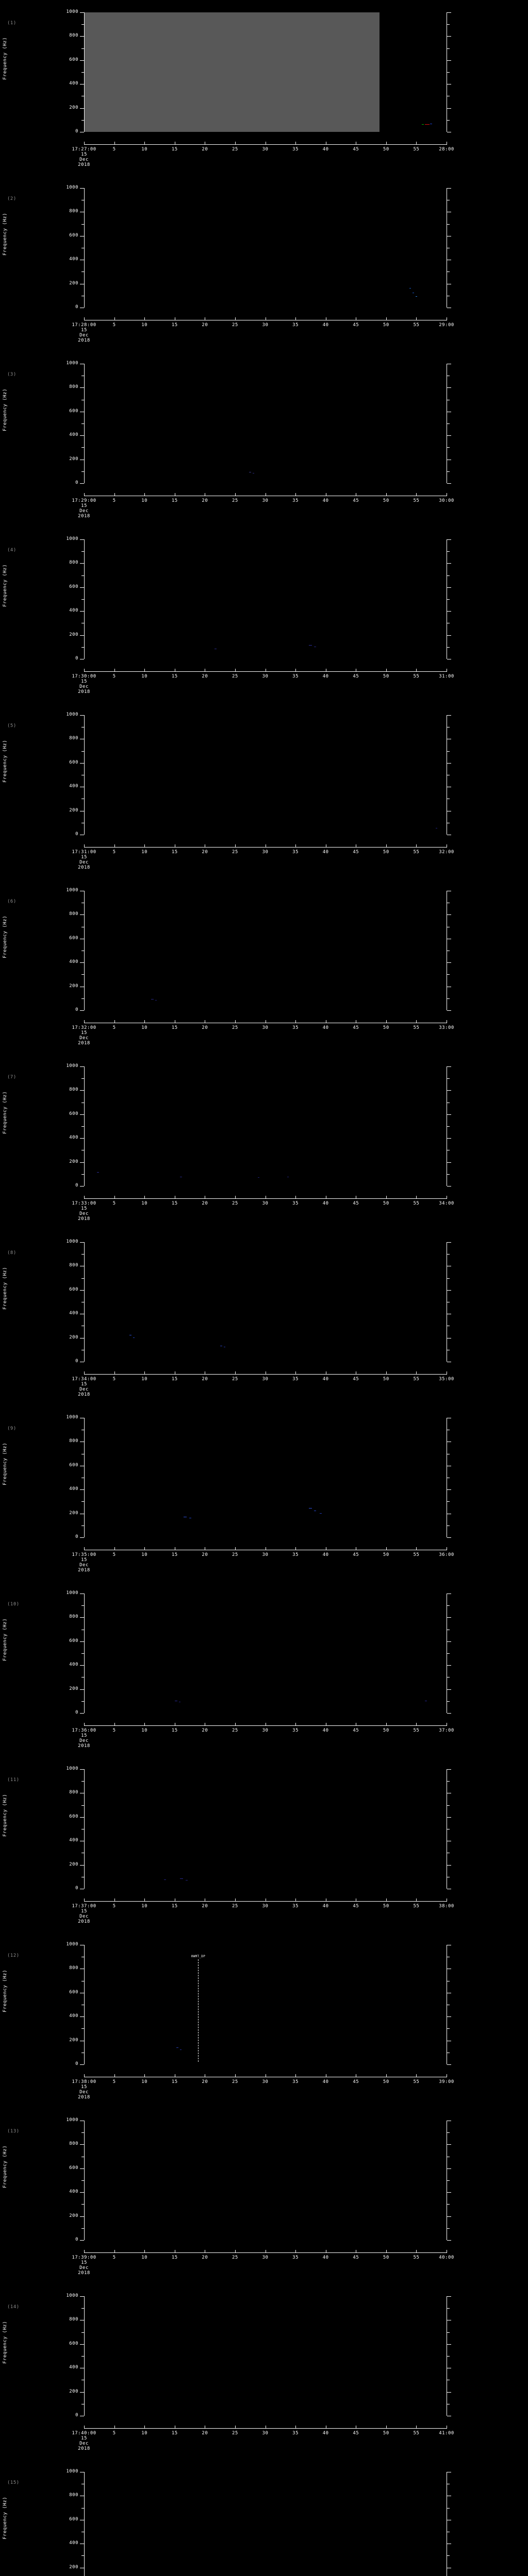 This screenshot has width=528, height=2576. Describe the element at coordinates (74, 914) in the screenshot. I see `y-tick-label: 800` at that location.